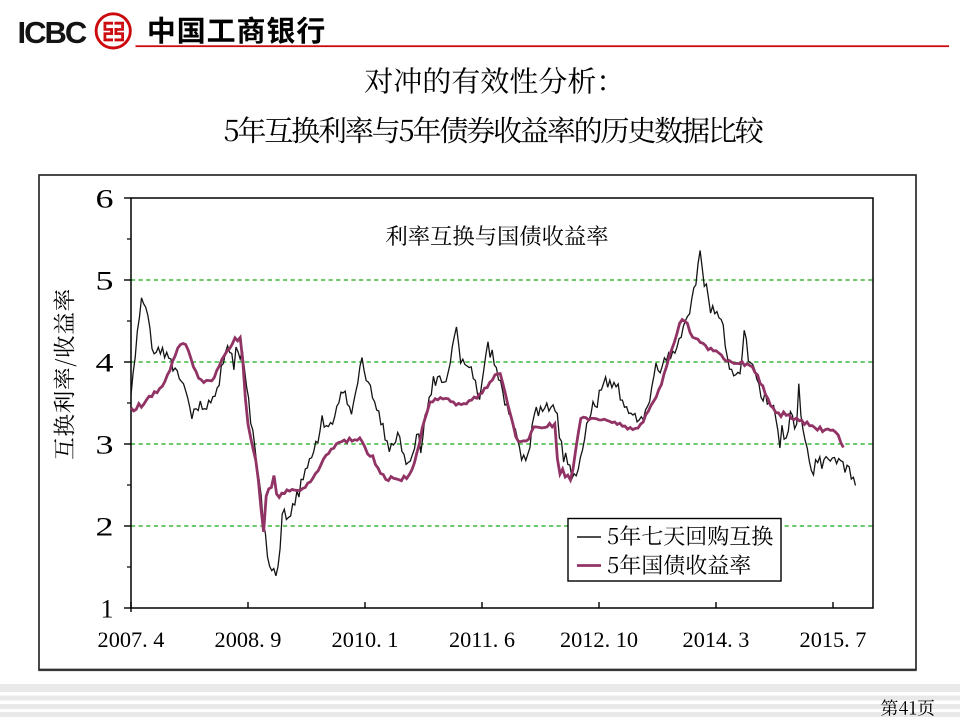 This screenshot has width=960, height=720. What do you see at coordinates (833, 639) in the screenshot?
I see `svg-text: 2015. 7` at bounding box center [833, 639].